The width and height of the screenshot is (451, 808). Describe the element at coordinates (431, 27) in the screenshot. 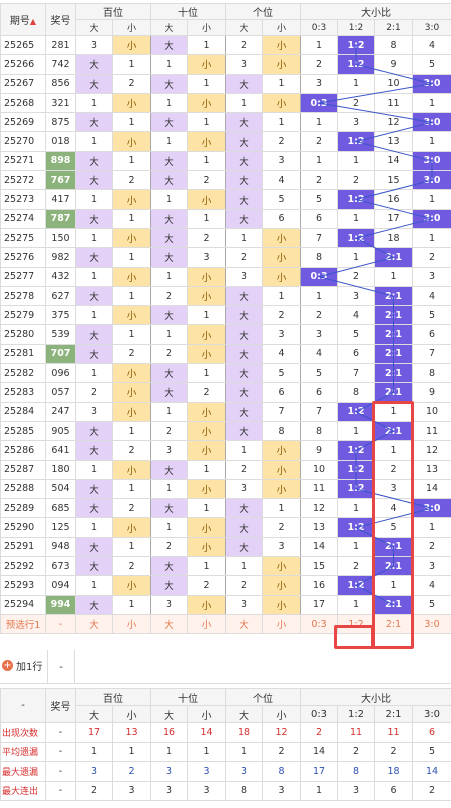

I see `ratio-3-0-header: 3:0` at that location.